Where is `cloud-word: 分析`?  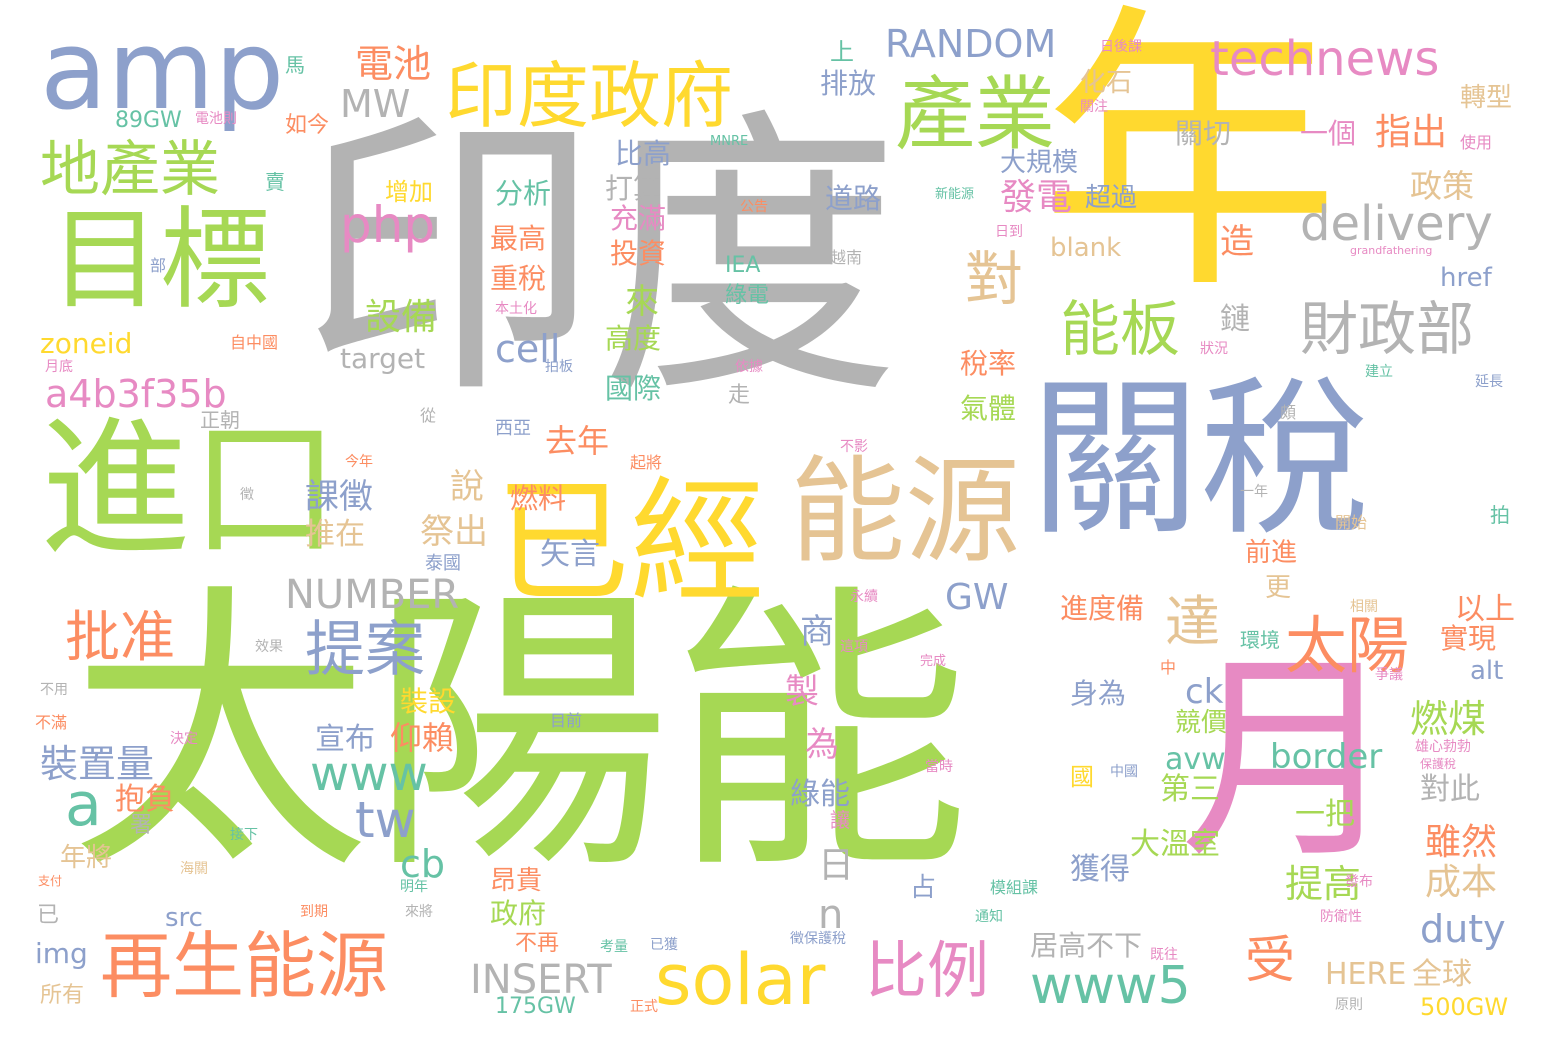
cloud-word: 分析 is located at coordinates (523, 193).